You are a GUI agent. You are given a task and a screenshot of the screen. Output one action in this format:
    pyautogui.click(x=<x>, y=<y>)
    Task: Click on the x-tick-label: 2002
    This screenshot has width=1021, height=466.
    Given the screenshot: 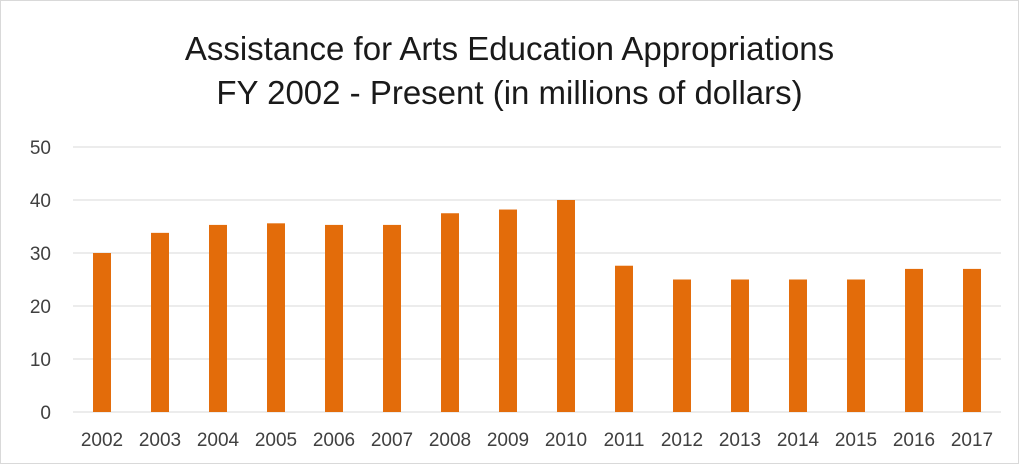 What is the action you would take?
    pyautogui.click(x=102, y=440)
    